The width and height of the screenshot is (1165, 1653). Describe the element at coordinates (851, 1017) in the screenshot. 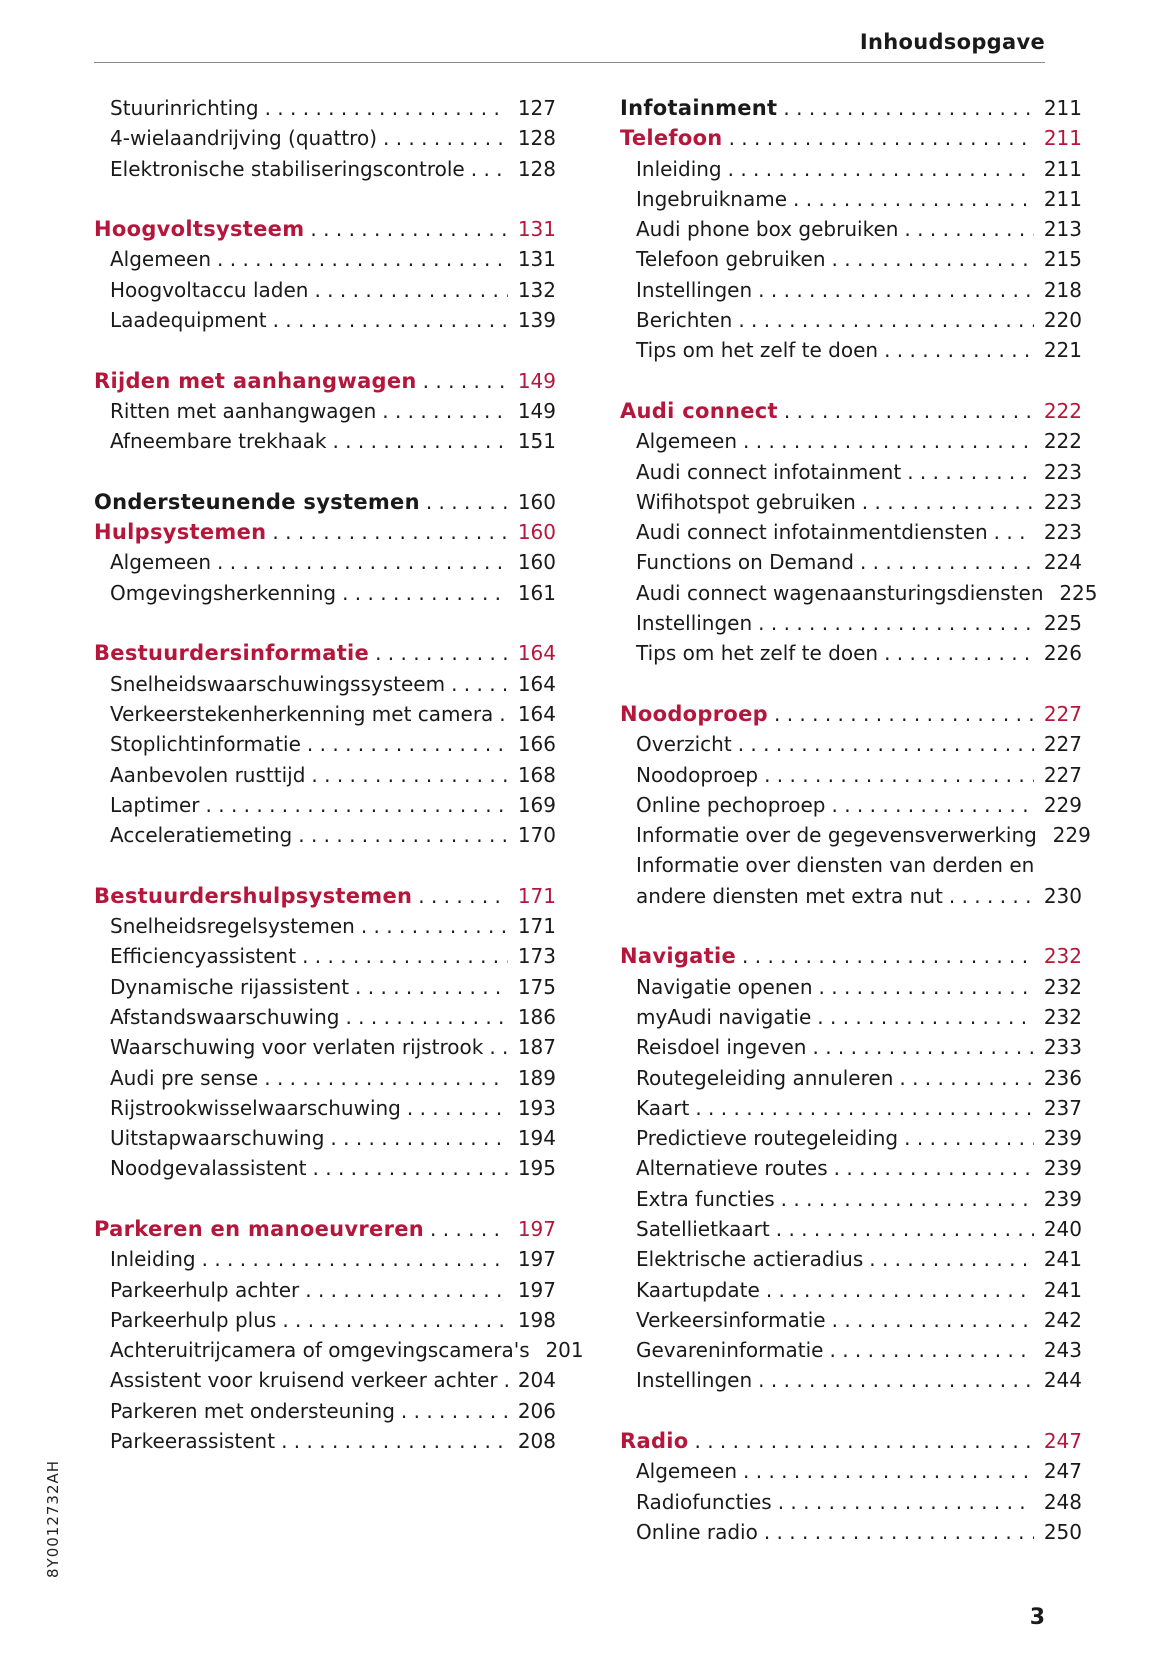

I see `toc-entry: myAudi navigatie 232` at that location.